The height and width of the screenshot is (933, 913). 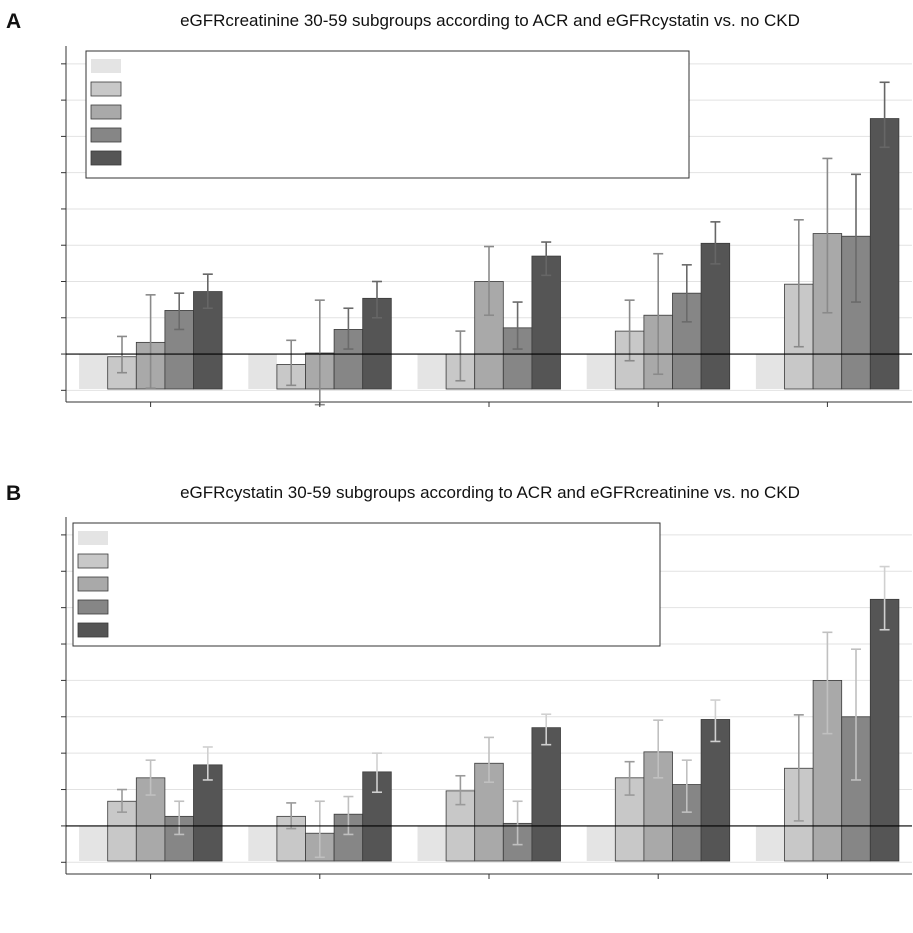 What do you see at coordinates (13, 493) in the screenshot?
I see `panel-b-letter: B` at bounding box center [13, 493].